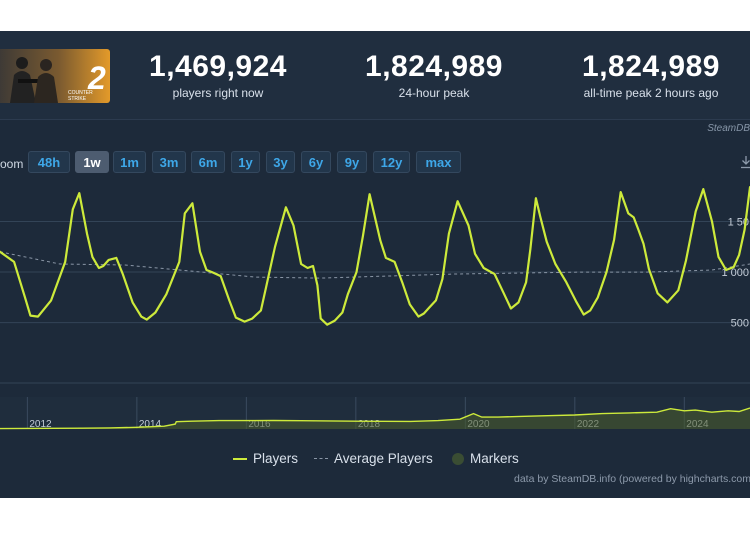 The width and height of the screenshot is (750, 536). I want to click on current-players-label: players right now, so click(218, 93).